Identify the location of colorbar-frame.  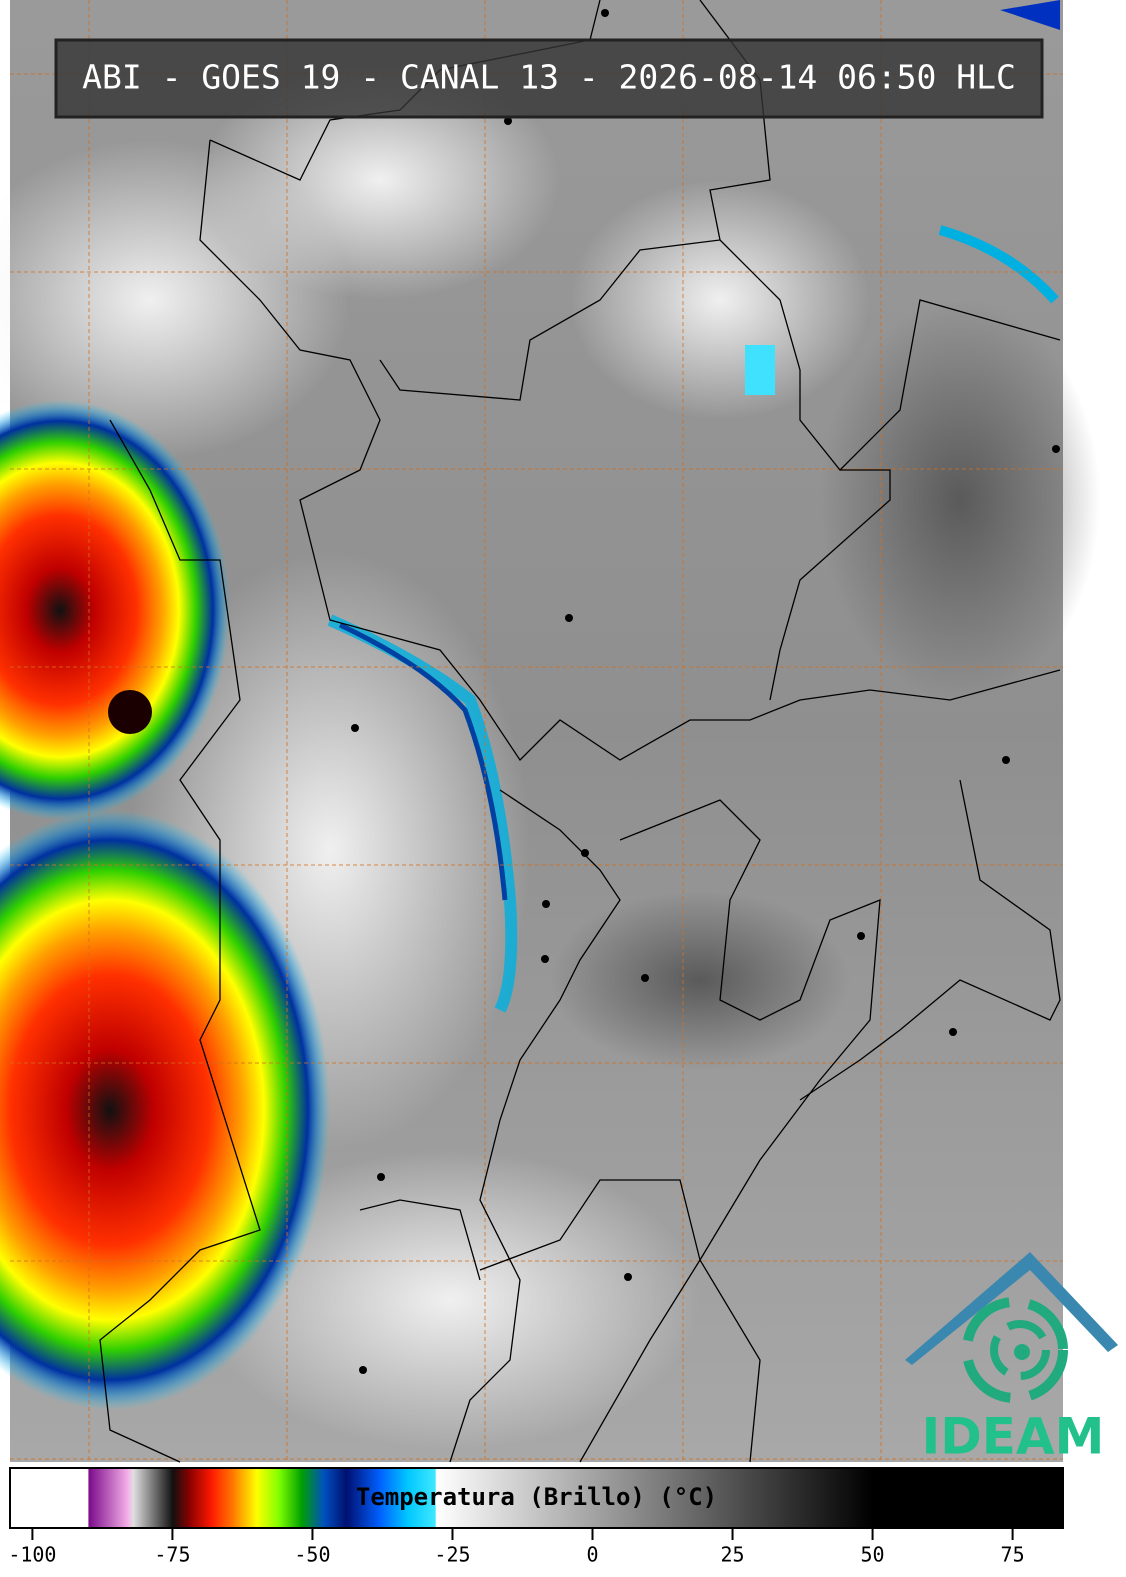
(536, 1498).